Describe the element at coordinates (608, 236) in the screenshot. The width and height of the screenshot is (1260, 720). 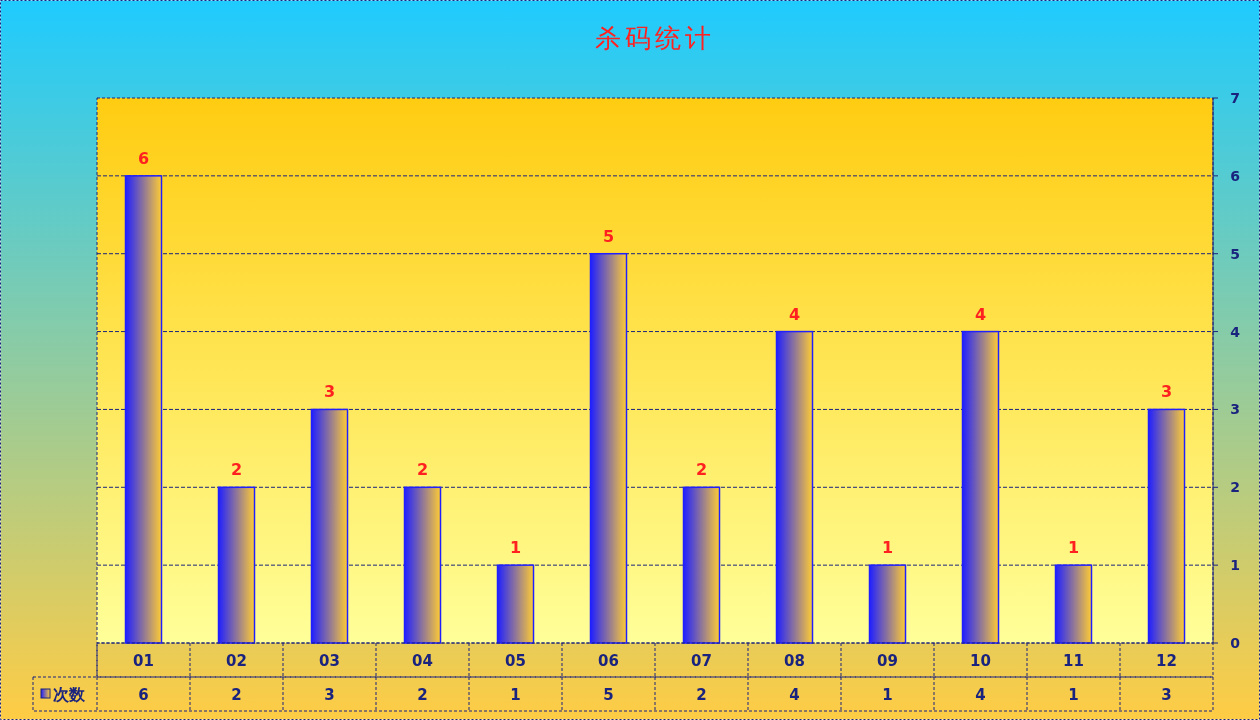
I see `annotation: 5` at that location.